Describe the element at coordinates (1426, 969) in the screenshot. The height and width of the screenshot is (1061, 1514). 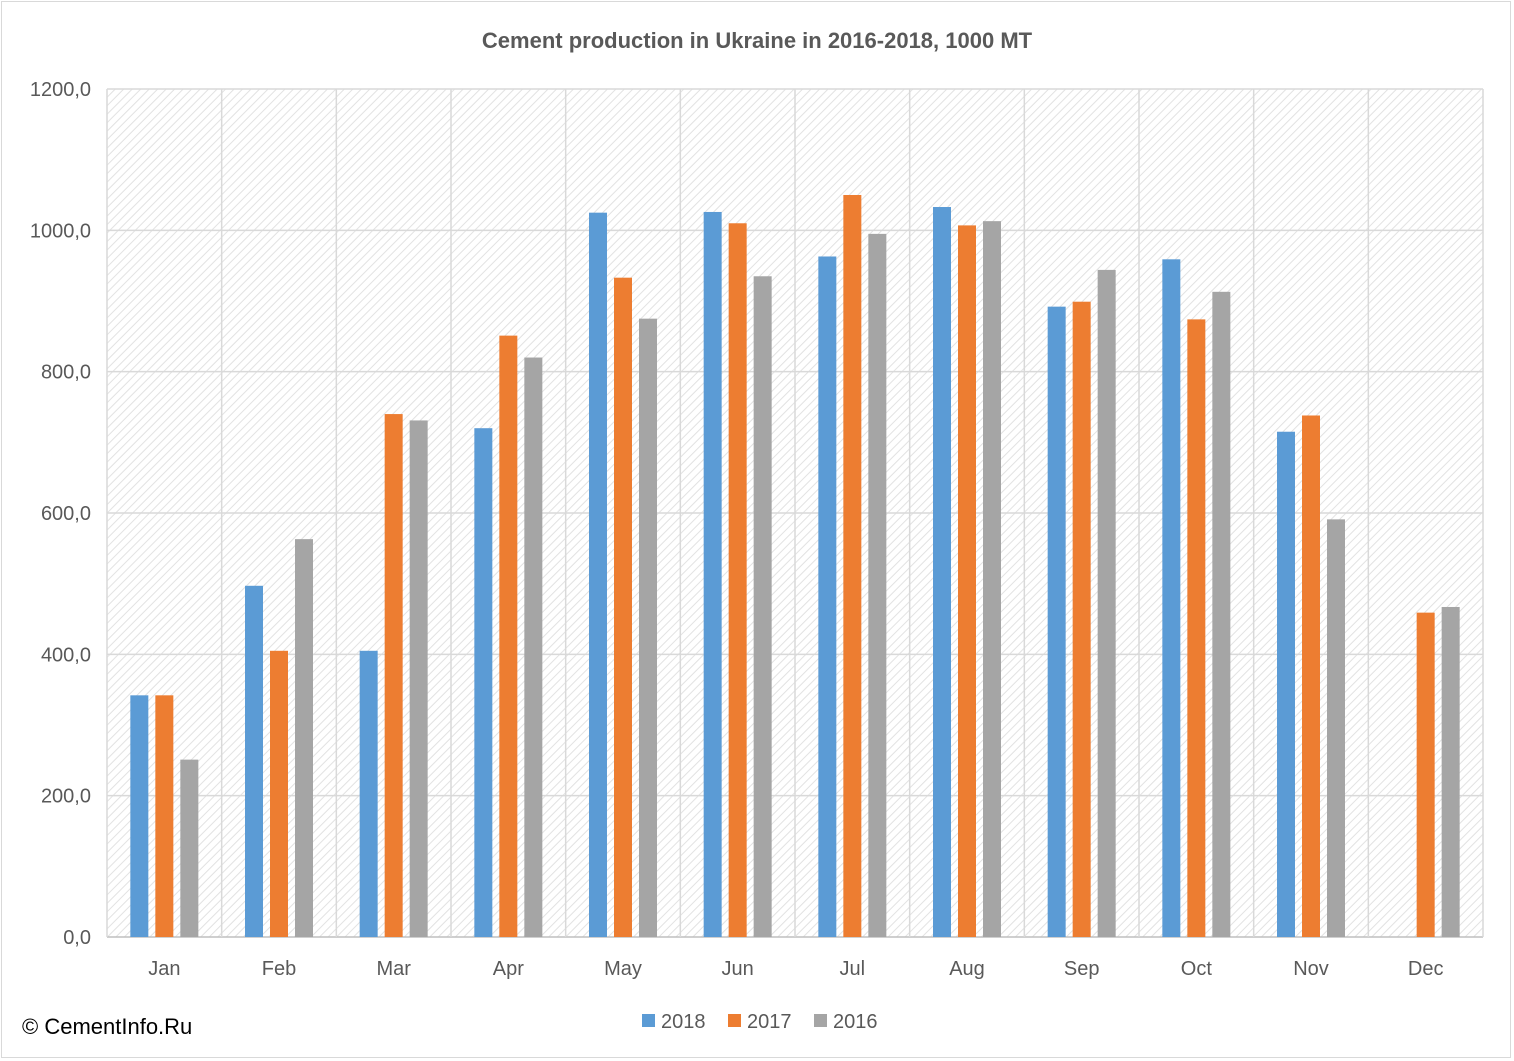
I see `x-tick-label: Dec` at that location.